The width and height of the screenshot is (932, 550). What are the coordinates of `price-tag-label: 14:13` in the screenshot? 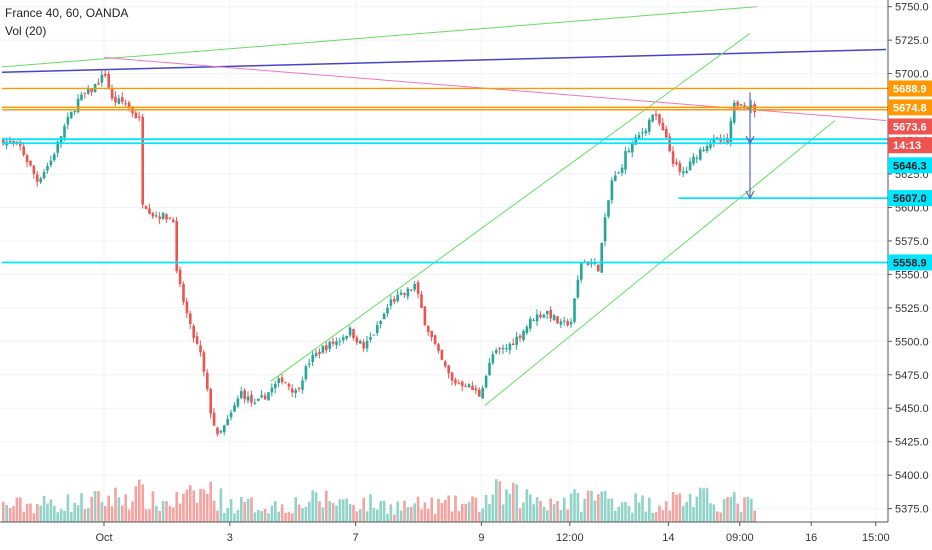 It's located at (907, 146).